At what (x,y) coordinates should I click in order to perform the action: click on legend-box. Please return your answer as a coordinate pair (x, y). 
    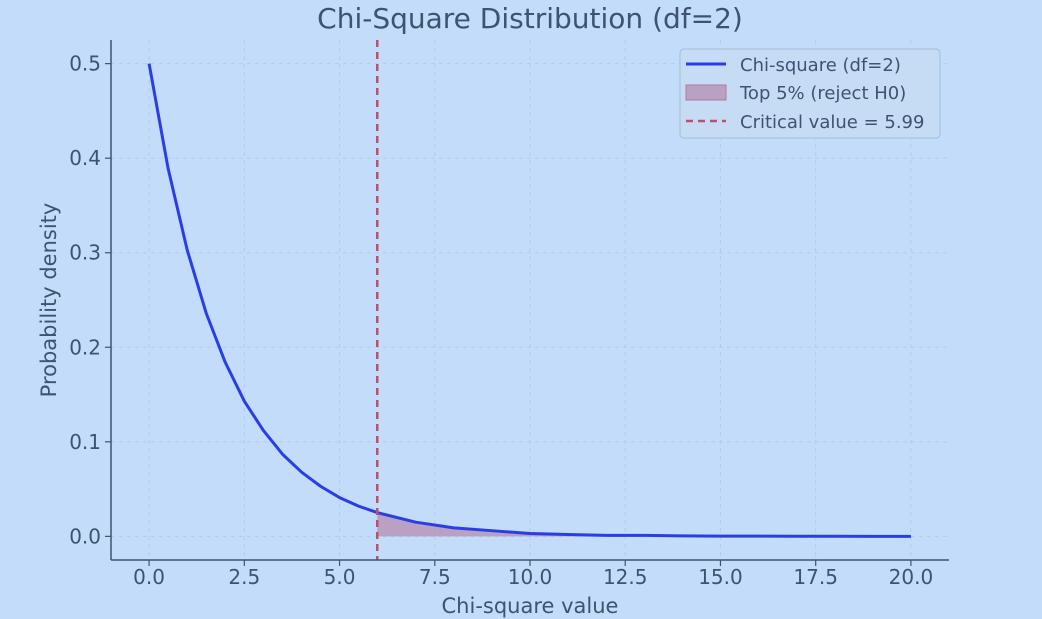
    Looking at the image, I should click on (810, 93).